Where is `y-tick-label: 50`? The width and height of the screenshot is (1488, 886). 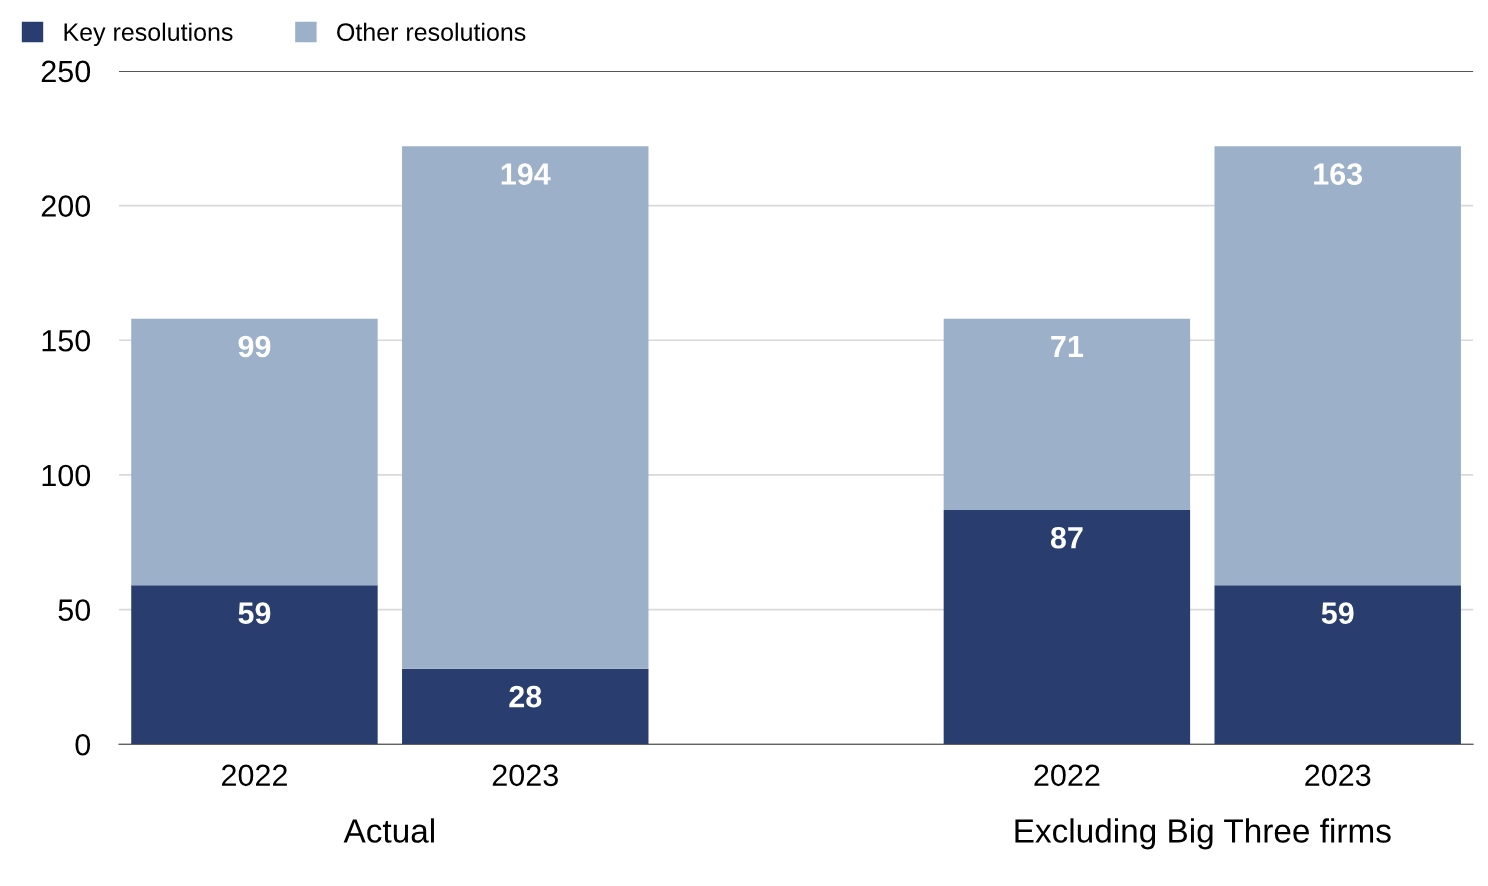
y-tick-label: 50 is located at coordinates (74, 610).